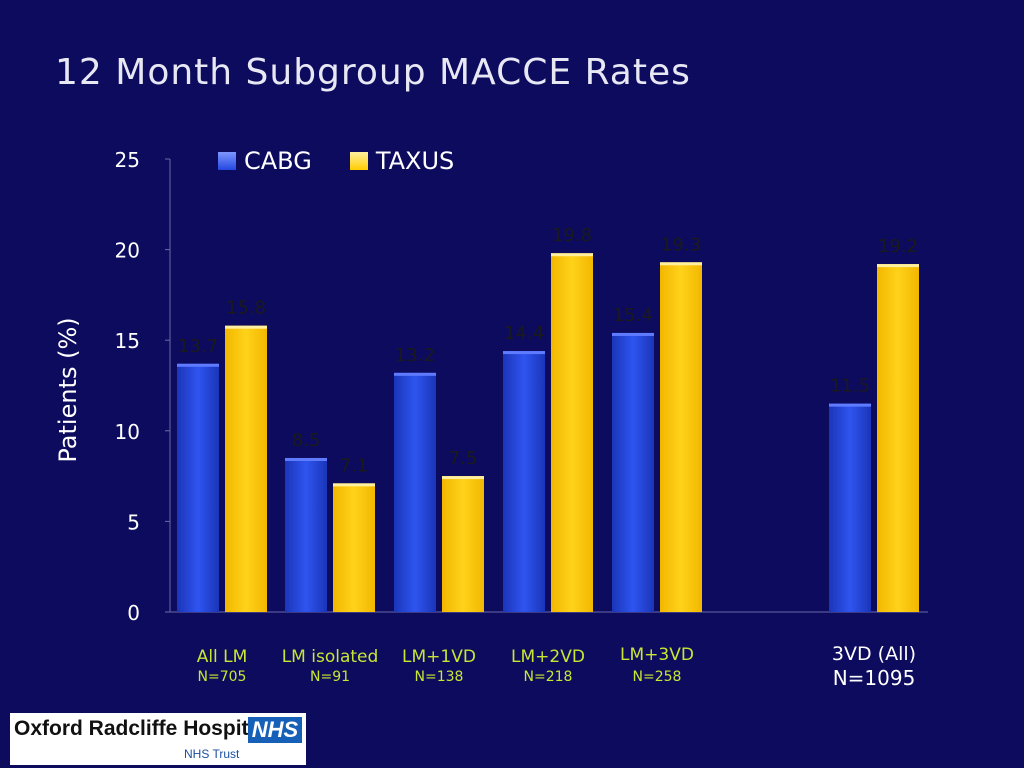  Describe the element at coordinates (415, 355) in the screenshot. I see `value-label: 13.2` at that location.